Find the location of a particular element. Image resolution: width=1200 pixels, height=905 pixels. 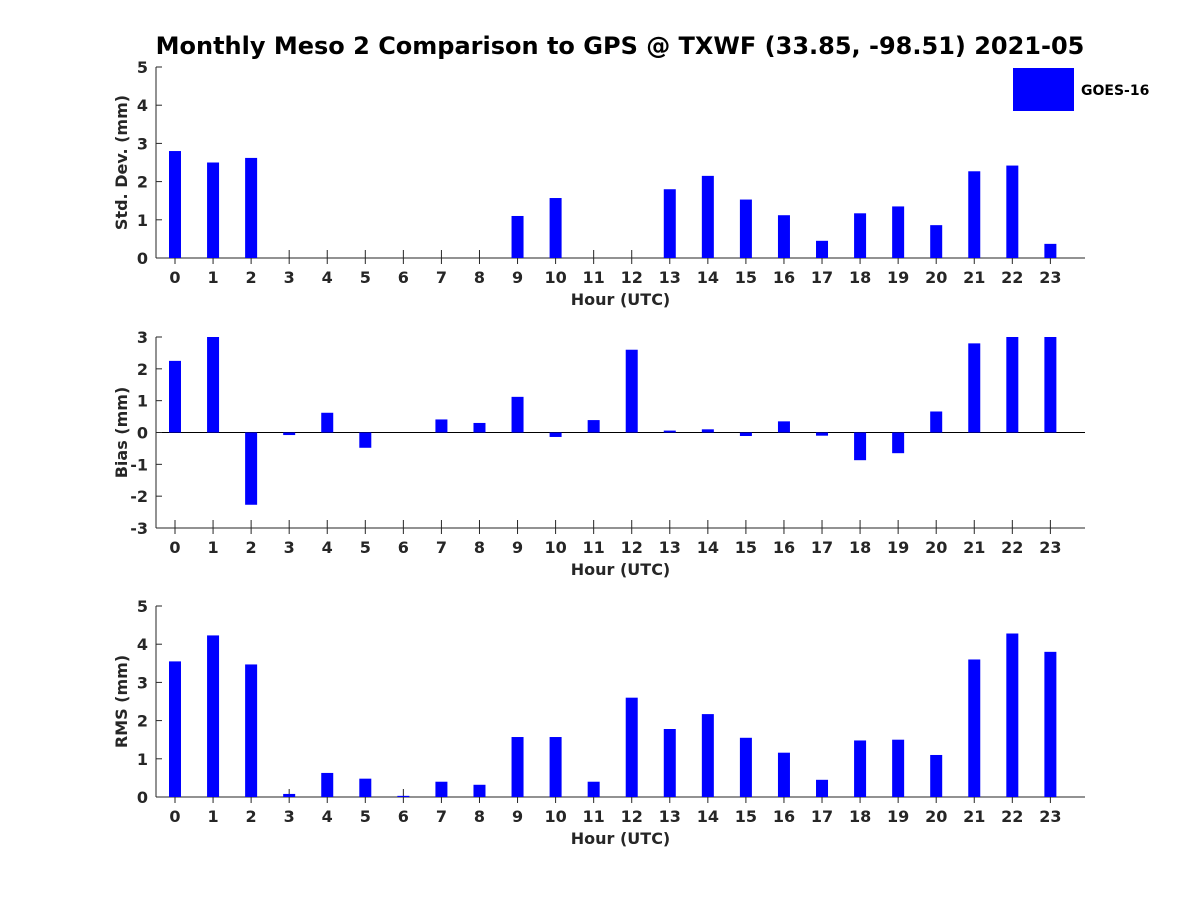

x-tick-label: 3 is located at coordinates (289, 277).